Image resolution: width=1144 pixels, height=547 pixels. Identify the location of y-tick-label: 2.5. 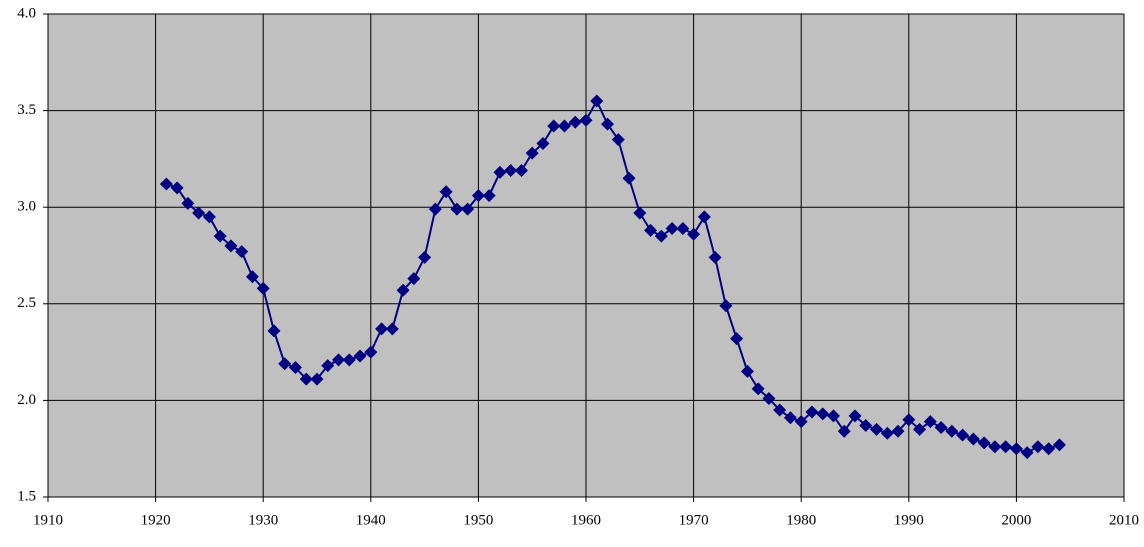
(26, 303).